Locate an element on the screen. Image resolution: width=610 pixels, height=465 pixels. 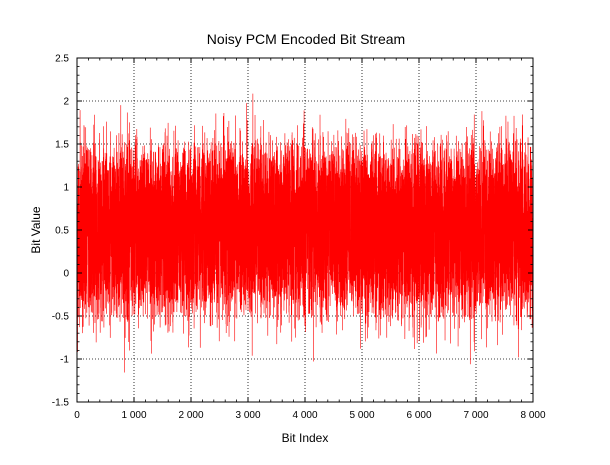
x-tick-label: 6 000 is located at coordinates (418, 415).